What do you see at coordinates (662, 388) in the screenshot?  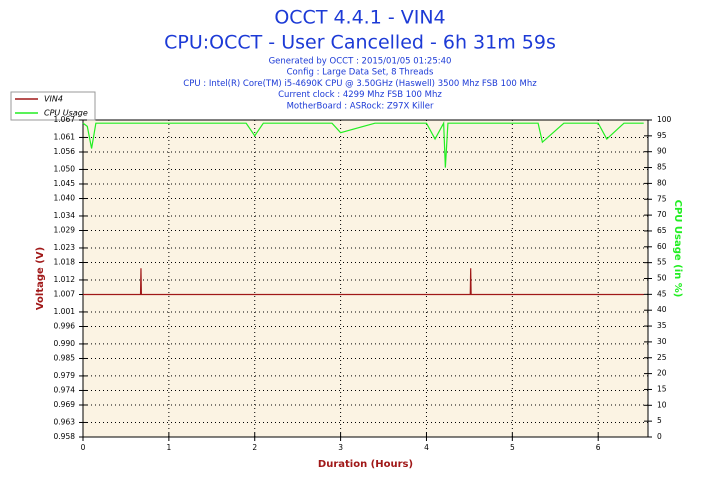 I see `y2-tick-label: 15` at bounding box center [662, 388].